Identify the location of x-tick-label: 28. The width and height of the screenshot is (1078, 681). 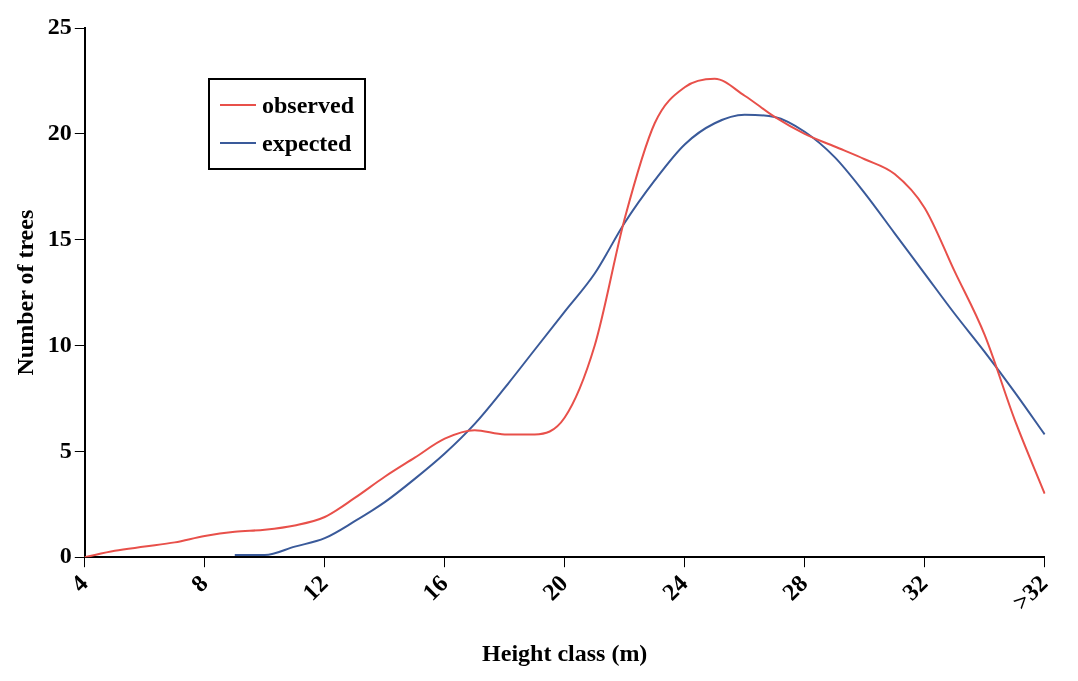
(795, 587).